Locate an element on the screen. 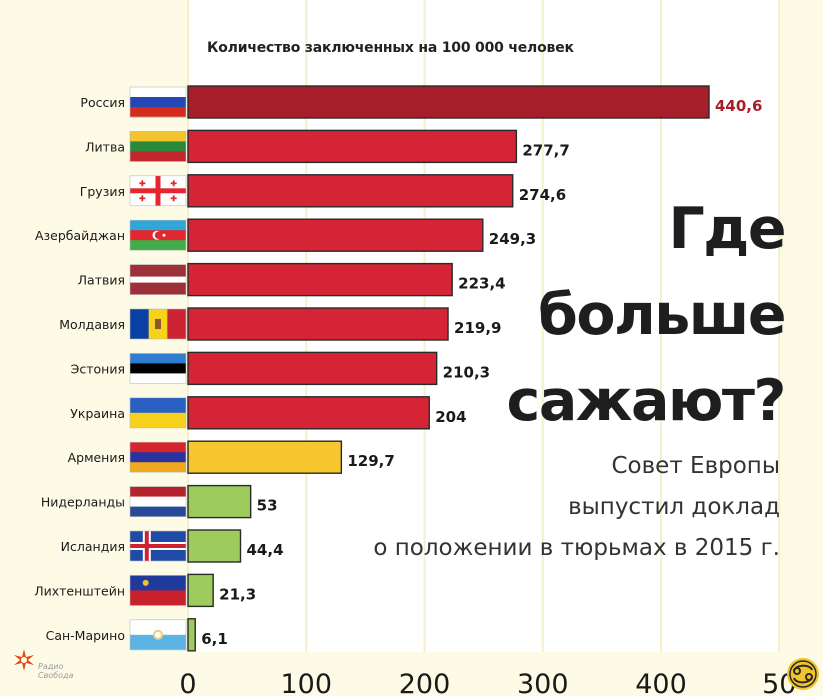 This screenshot has height=696, width=823. value-label: 223,4 is located at coordinates (481, 284).